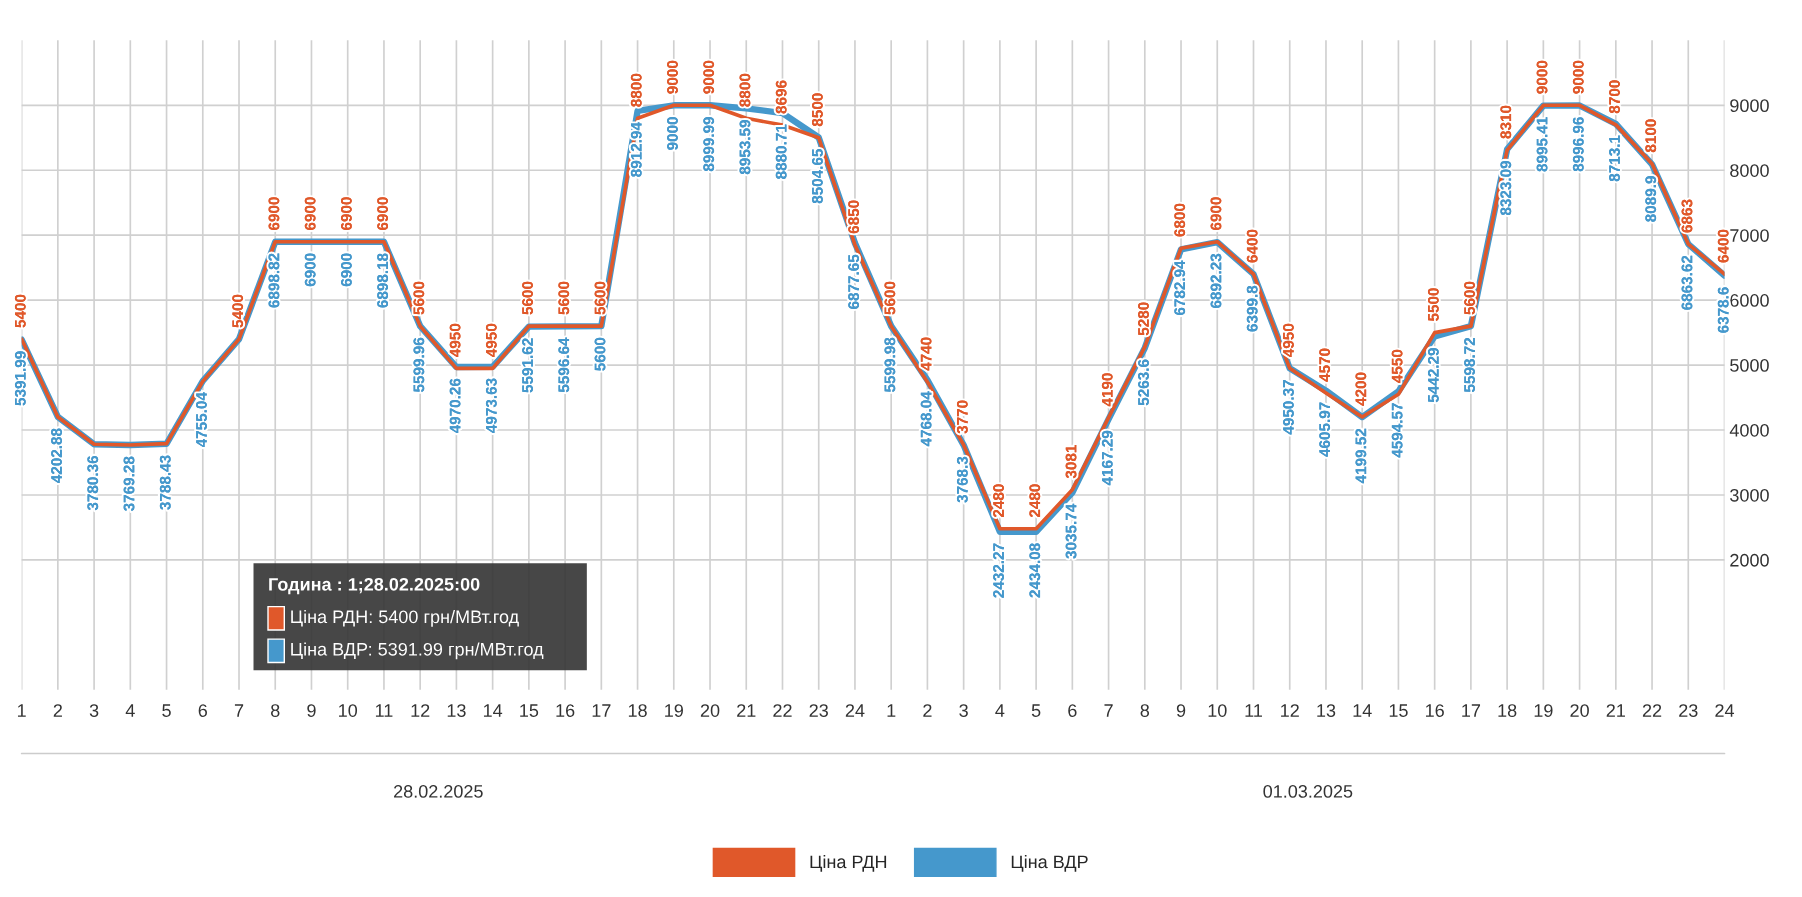  I want to click on data-label: 5591.62, so click(527, 365).